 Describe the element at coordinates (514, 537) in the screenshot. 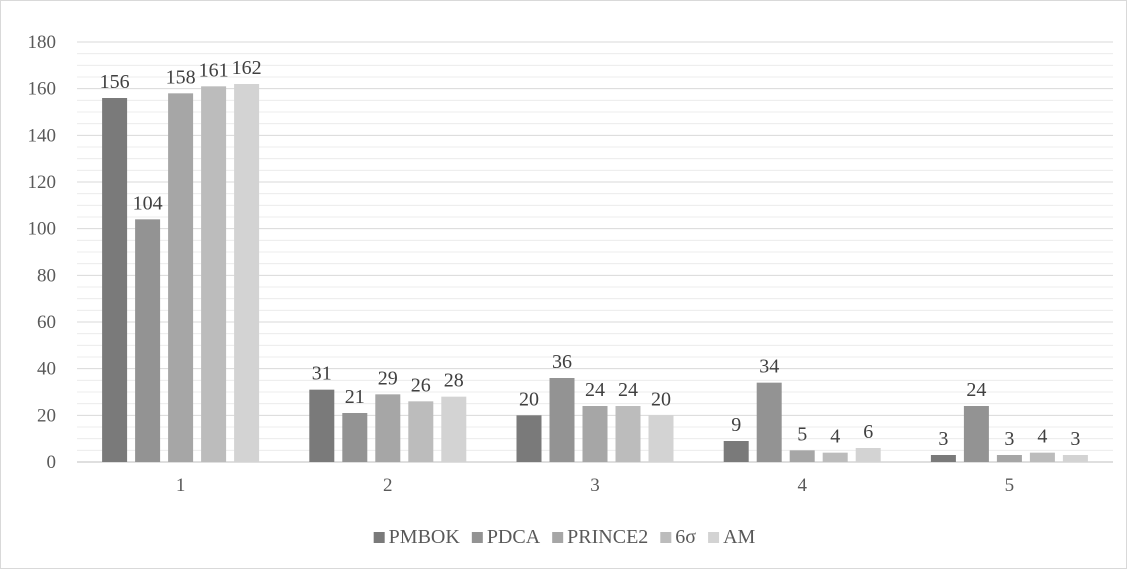

I see `legend-label: PDCA` at that location.